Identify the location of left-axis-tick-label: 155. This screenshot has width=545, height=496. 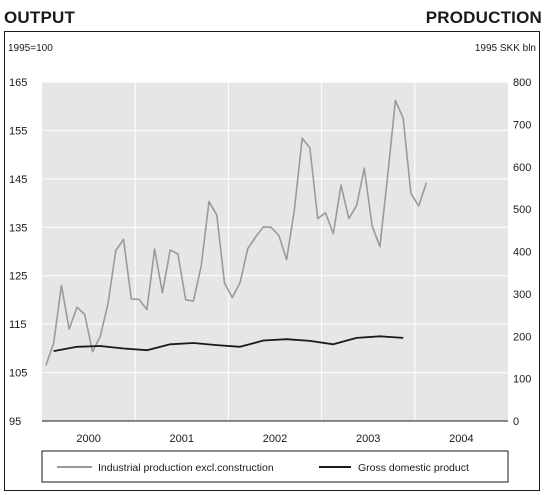
(18, 131).